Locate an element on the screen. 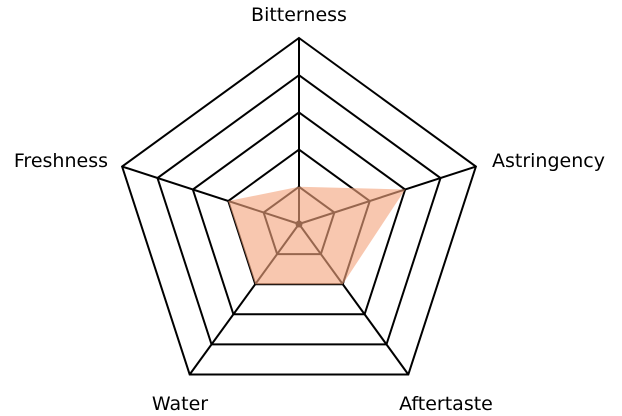 The image size is (622, 416). series-polygon is located at coordinates (317, 235).